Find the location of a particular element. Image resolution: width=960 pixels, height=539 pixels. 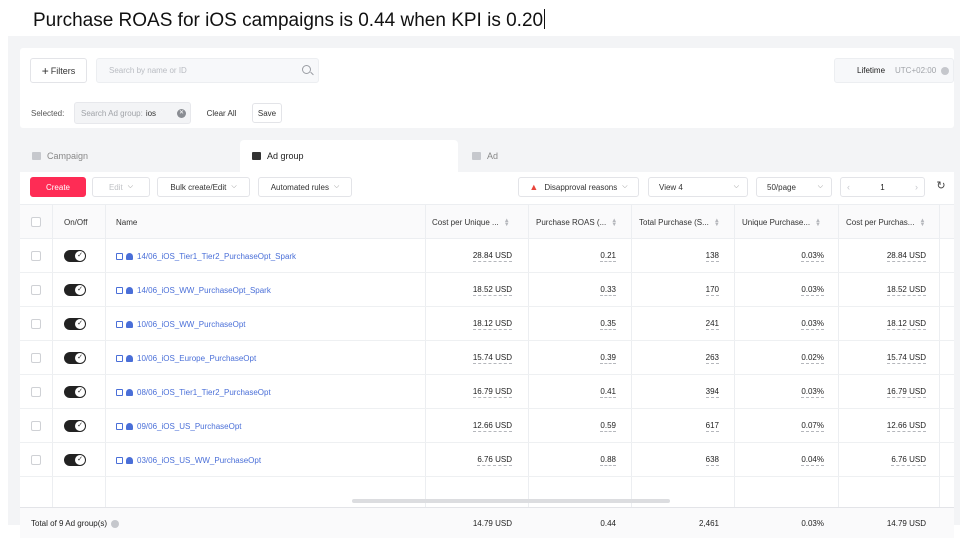

bulk-create-edit-button: Bulk create/Edit ⌵ is located at coordinates (203, 187).